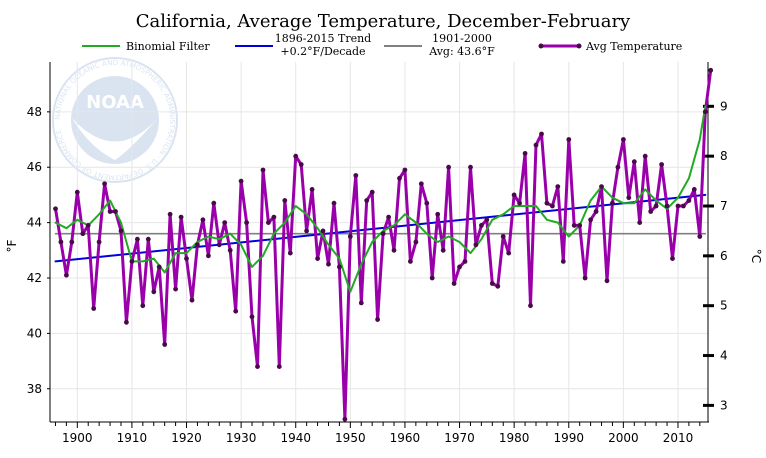 This screenshot has width=766, height=458. What do you see at coordinates (724, 206) in the screenshot?
I see `y2-tick-label: 7` at bounding box center [724, 206].